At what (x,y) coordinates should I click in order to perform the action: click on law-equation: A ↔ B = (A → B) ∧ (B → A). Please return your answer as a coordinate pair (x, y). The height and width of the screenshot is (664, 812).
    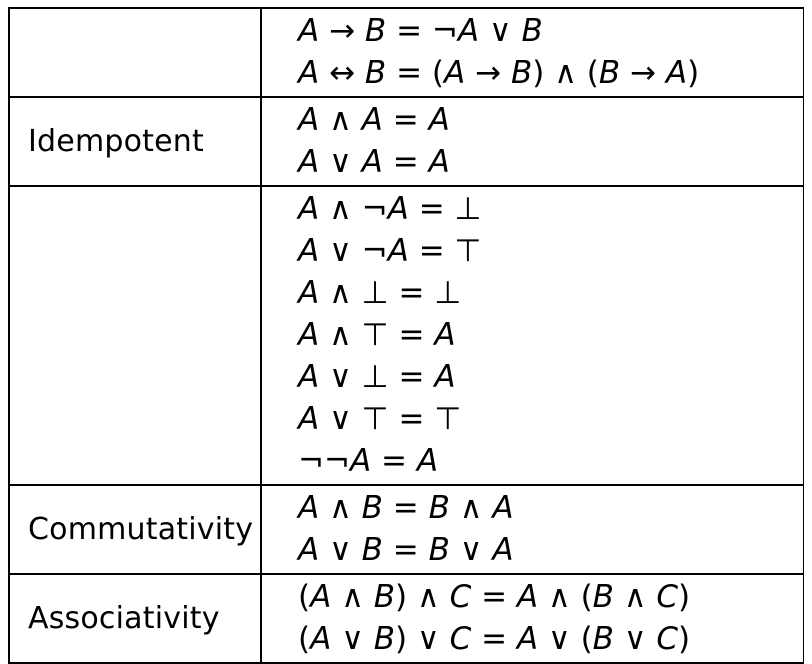
    Looking at the image, I should click on (499, 73).